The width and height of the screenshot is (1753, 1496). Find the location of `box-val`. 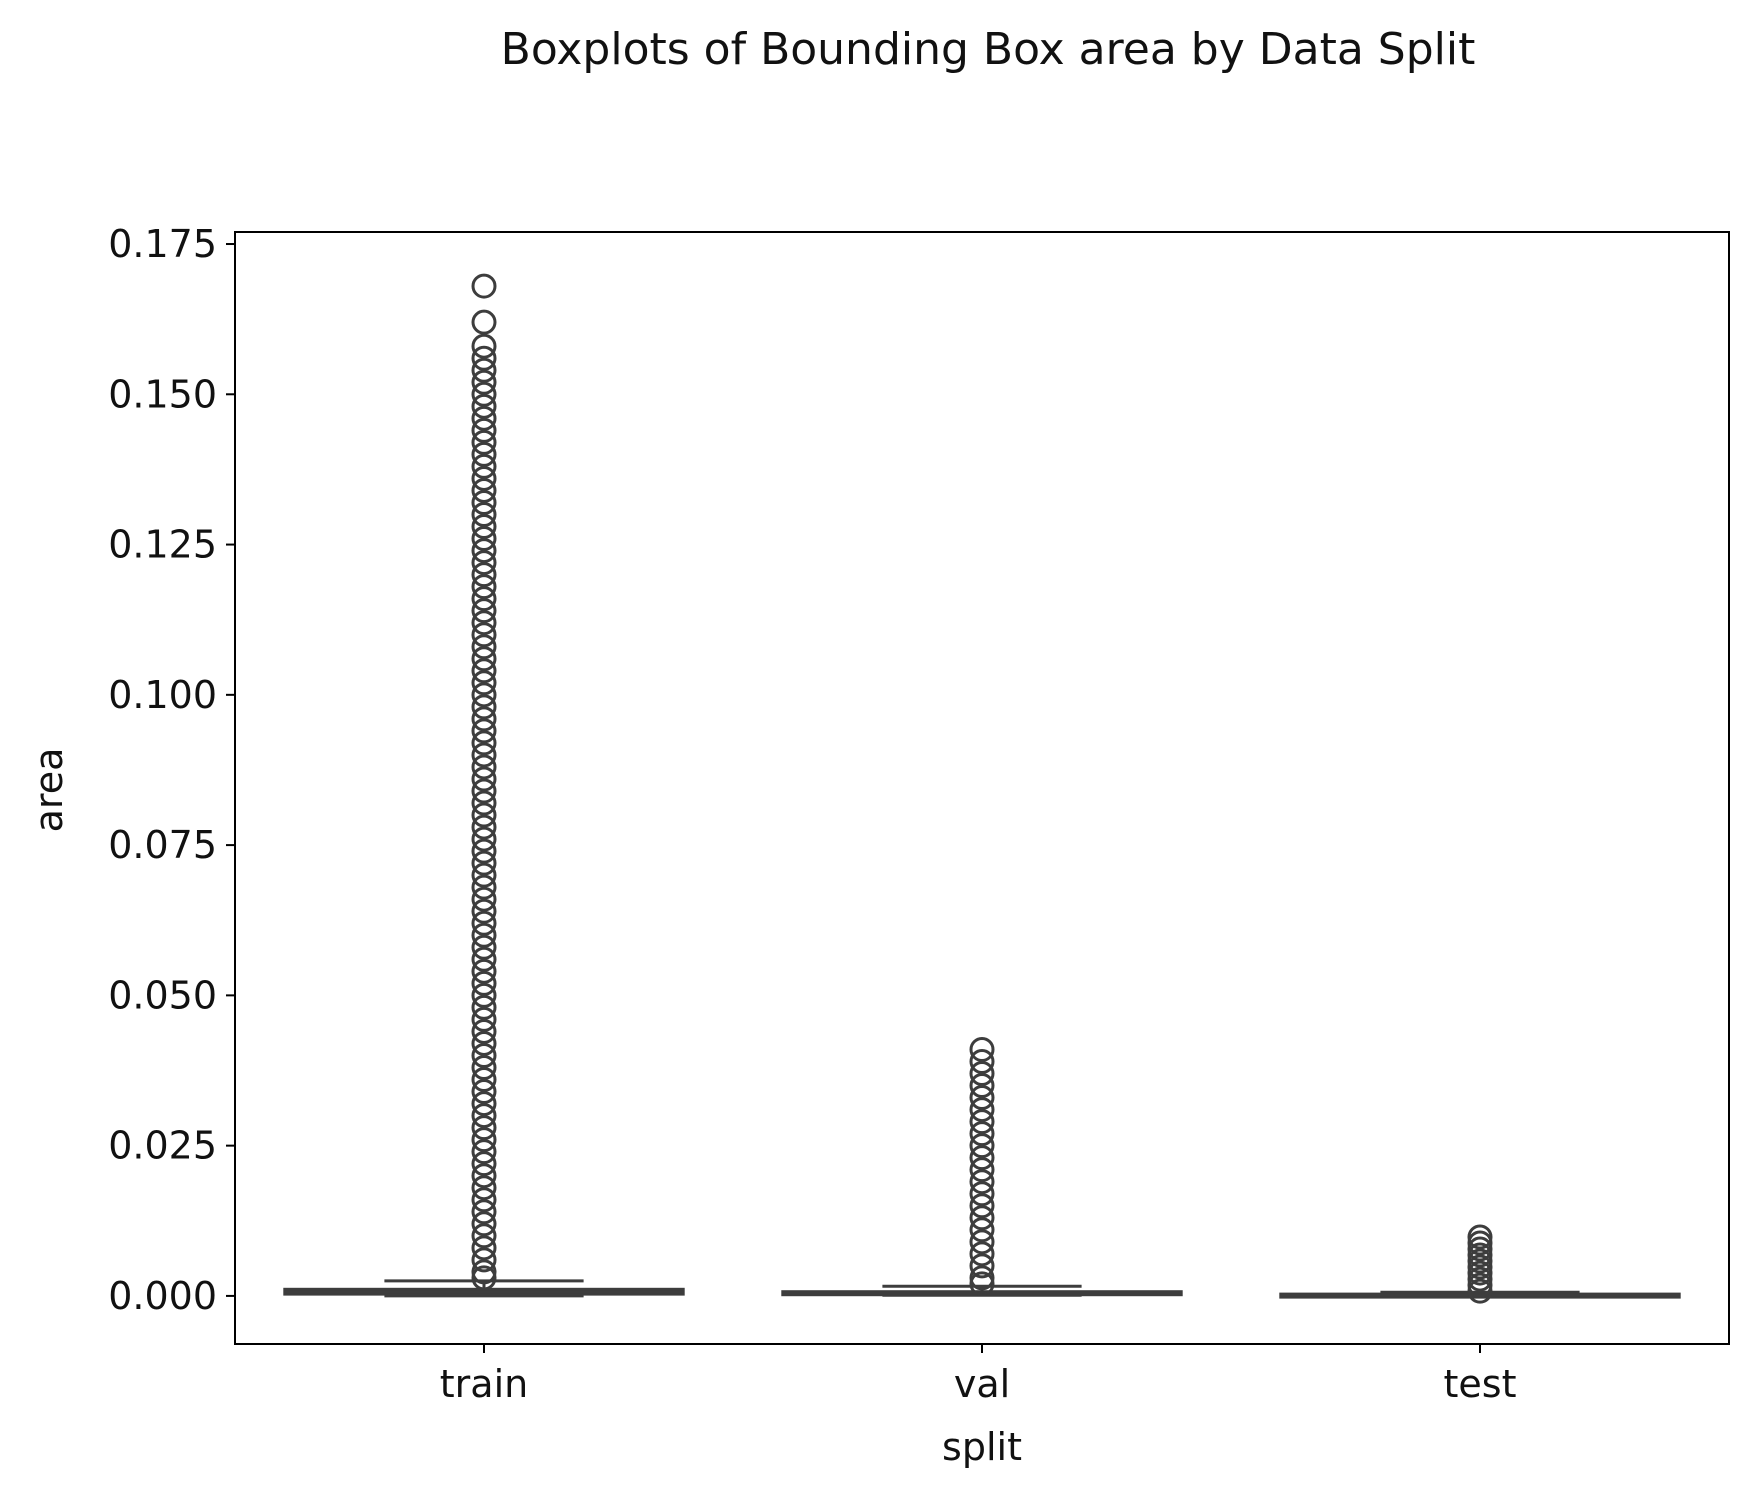

box-val is located at coordinates (982, 1166).